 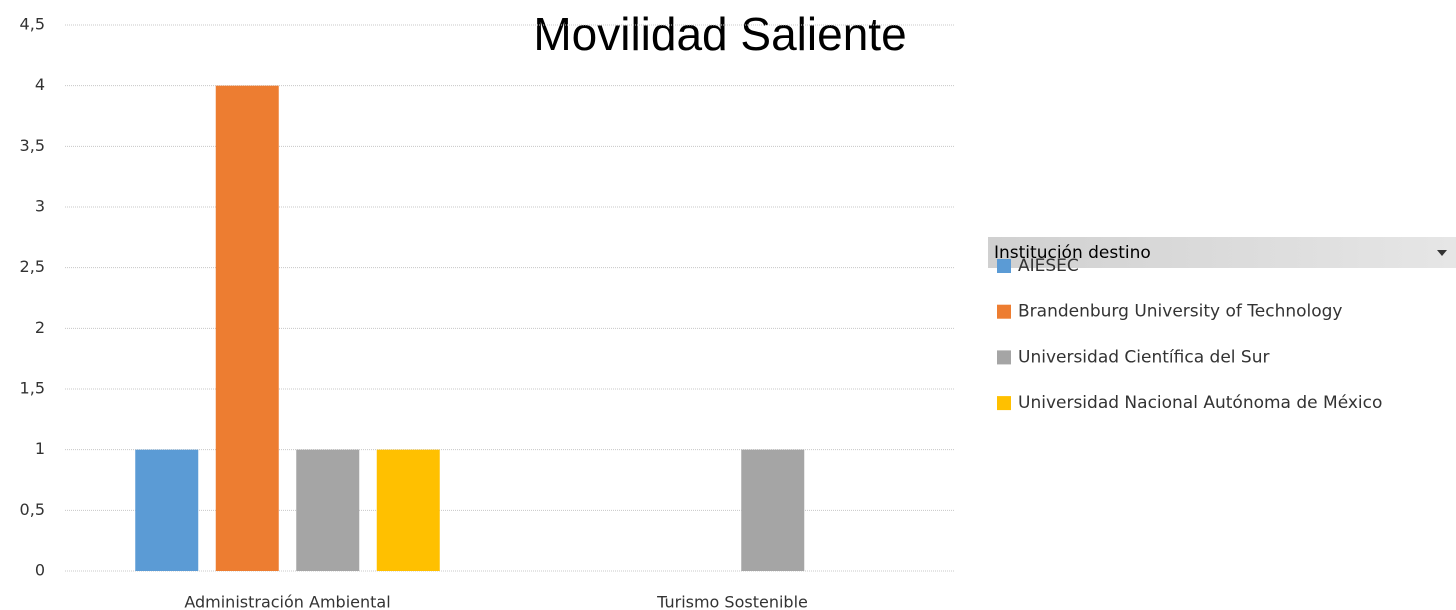 What do you see at coordinates (40, 84) in the screenshot?
I see `y-tick-label: 4` at bounding box center [40, 84].